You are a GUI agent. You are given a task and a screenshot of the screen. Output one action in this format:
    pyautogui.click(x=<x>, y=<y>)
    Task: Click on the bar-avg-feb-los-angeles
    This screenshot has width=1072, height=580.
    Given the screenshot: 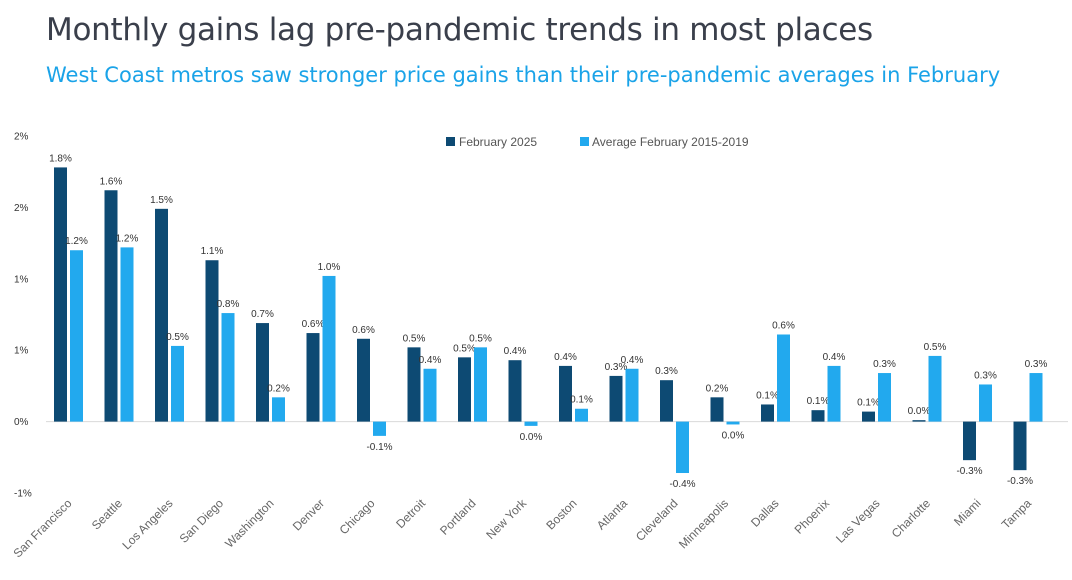 What is the action you would take?
    pyautogui.click(x=177, y=383)
    